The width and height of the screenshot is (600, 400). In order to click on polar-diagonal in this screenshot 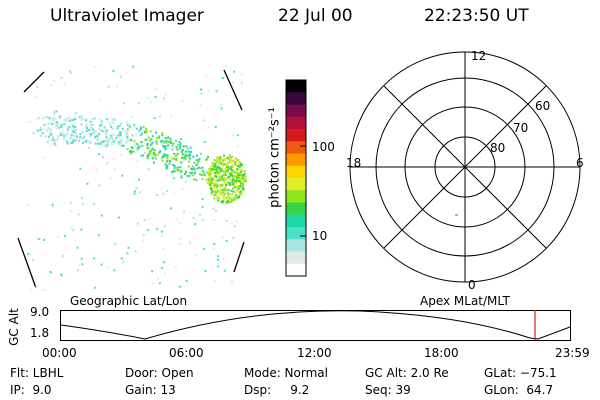, I will do `click(465, 167)`.